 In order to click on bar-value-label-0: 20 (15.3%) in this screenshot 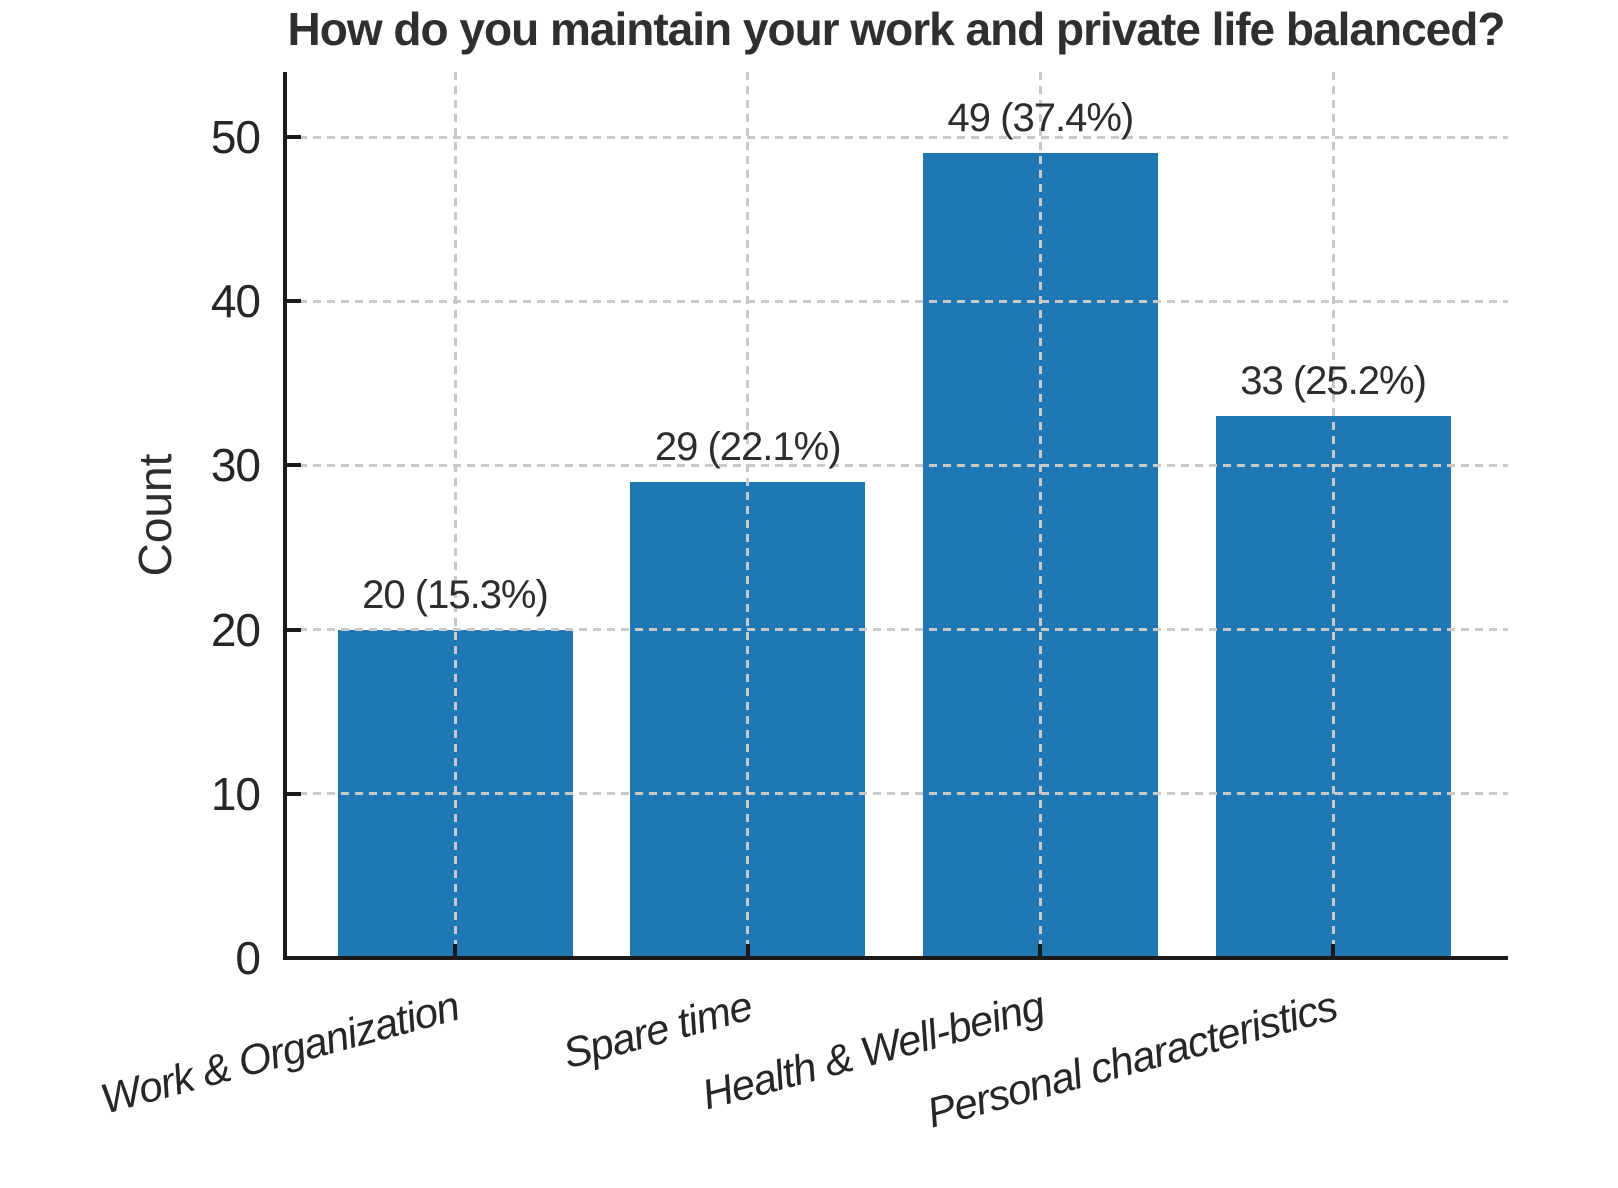, I will do `click(455, 594)`.